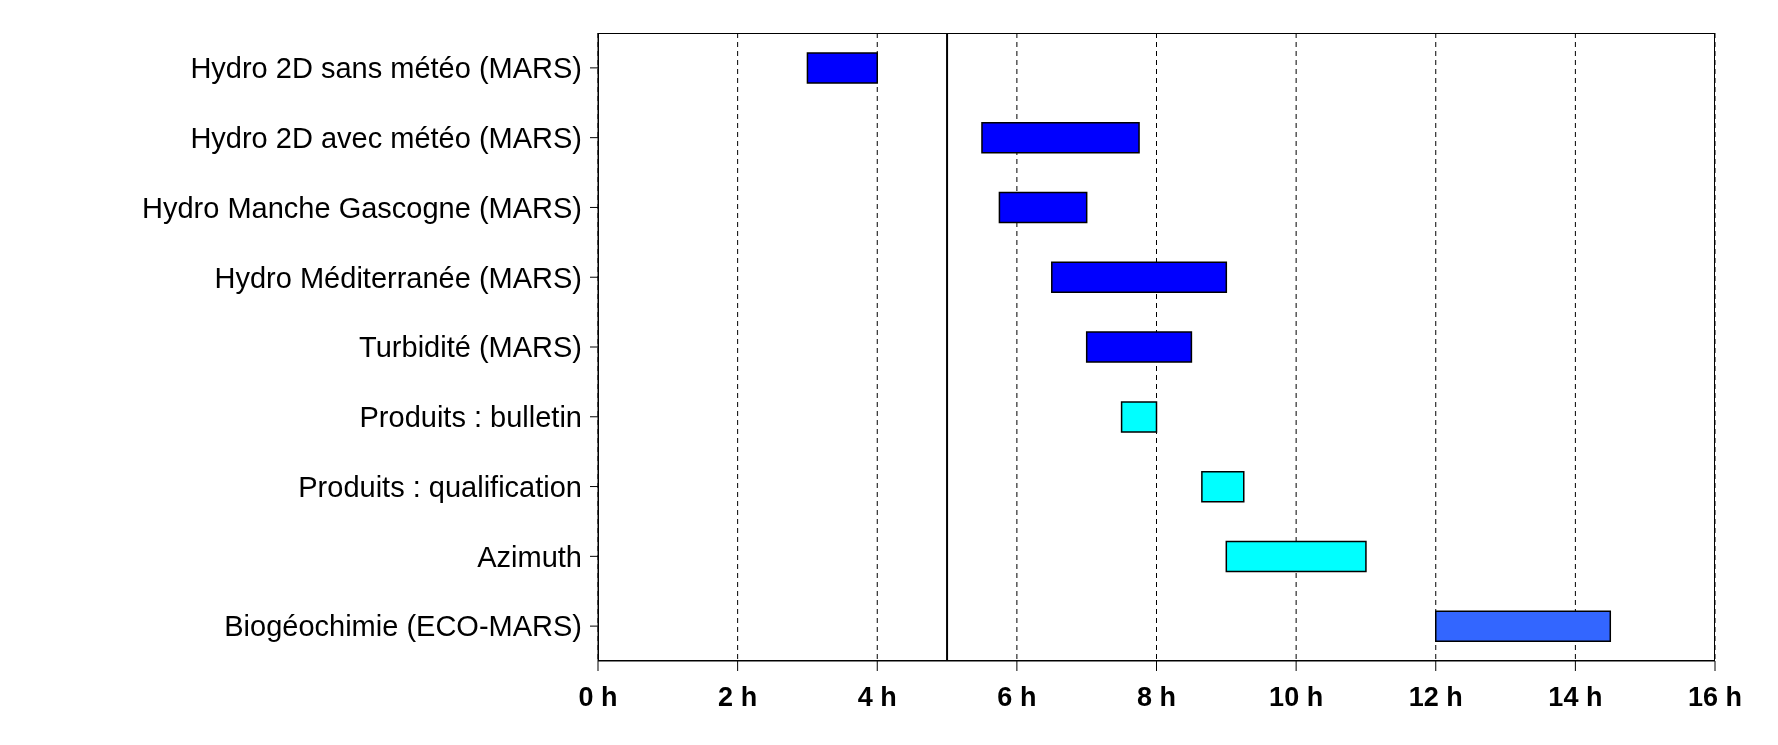  Describe the element at coordinates (738, 697) in the screenshot. I see `x-tick-label: 2 h` at that location.